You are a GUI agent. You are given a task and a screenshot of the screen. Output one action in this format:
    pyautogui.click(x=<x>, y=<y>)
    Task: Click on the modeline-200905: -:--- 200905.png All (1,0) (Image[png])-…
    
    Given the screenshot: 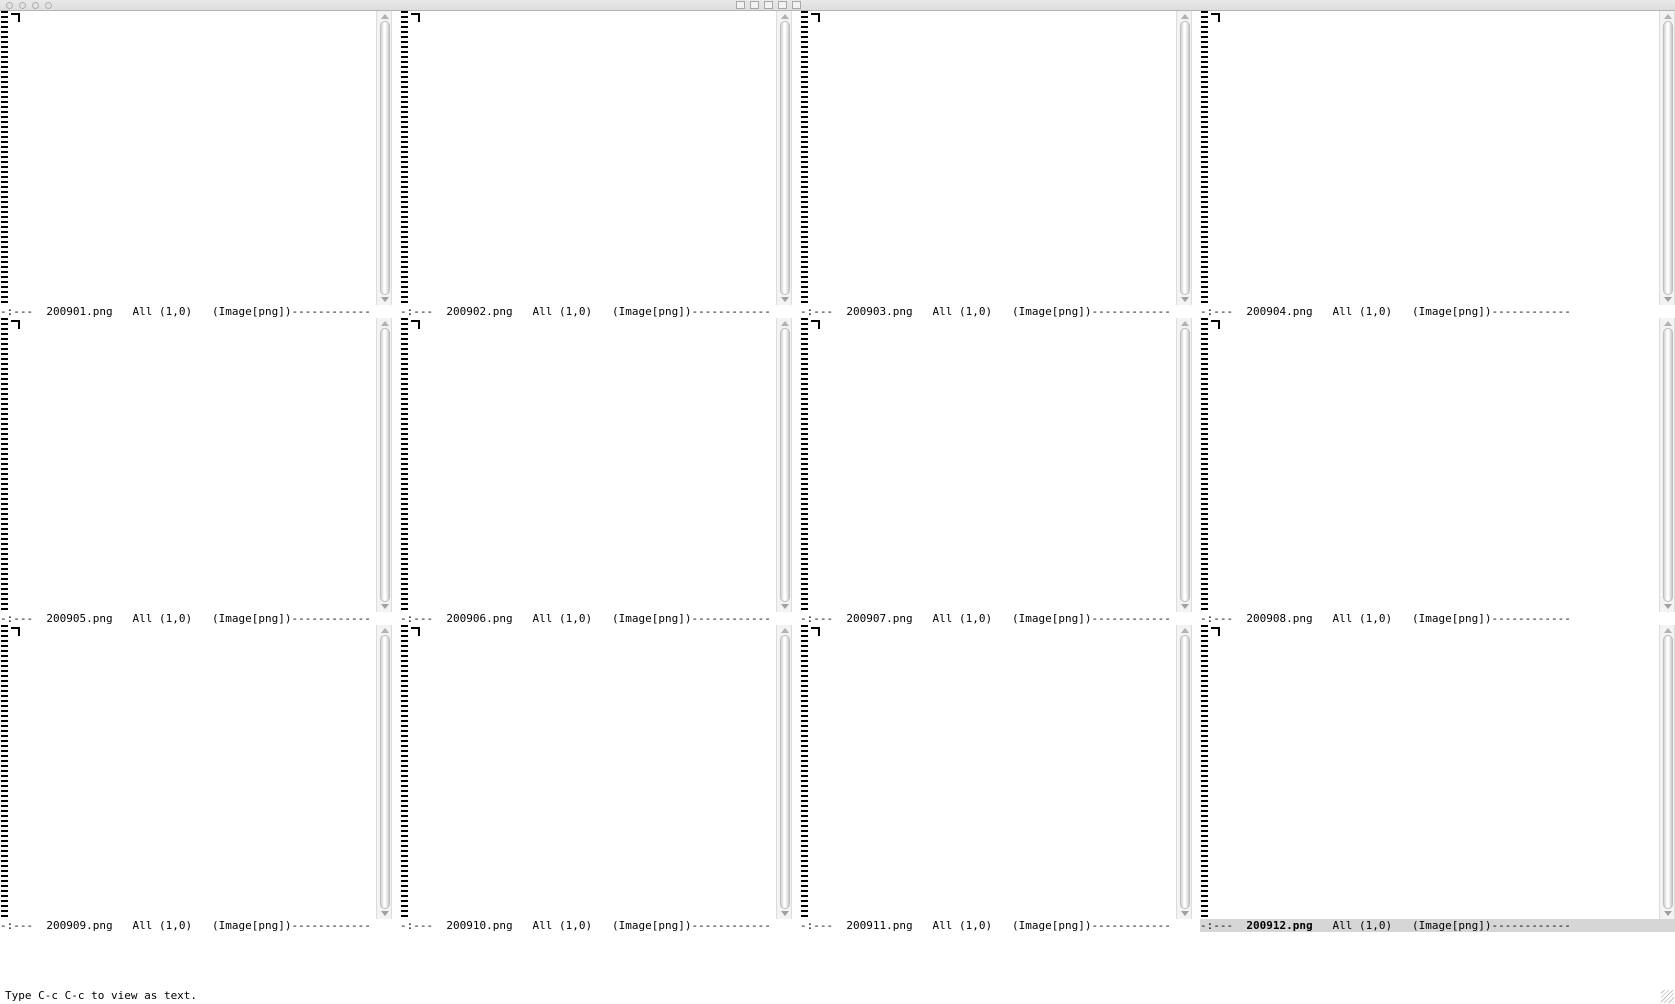 What is the action you would take?
    pyautogui.click(x=196, y=618)
    